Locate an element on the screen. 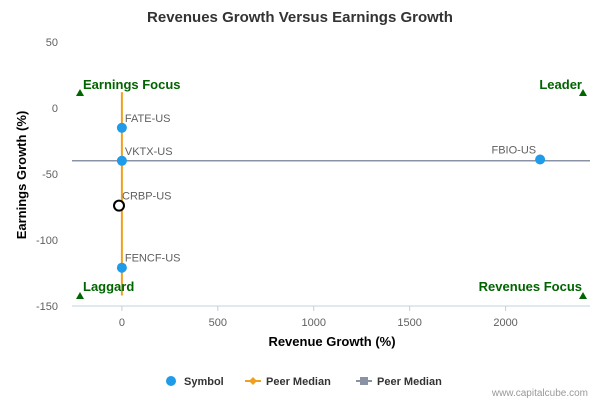 The image size is (600, 400). legend-symbol-marker is located at coordinates (171, 381).